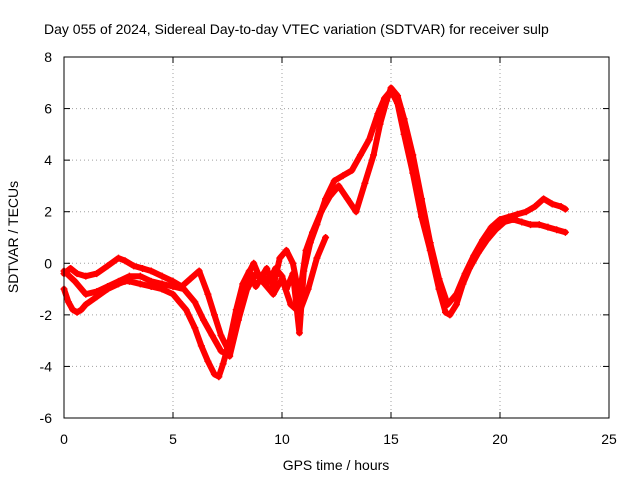  What do you see at coordinates (13, 237) in the screenshot?
I see `y-axis-label: SDTVAR / TECUs` at bounding box center [13, 237].